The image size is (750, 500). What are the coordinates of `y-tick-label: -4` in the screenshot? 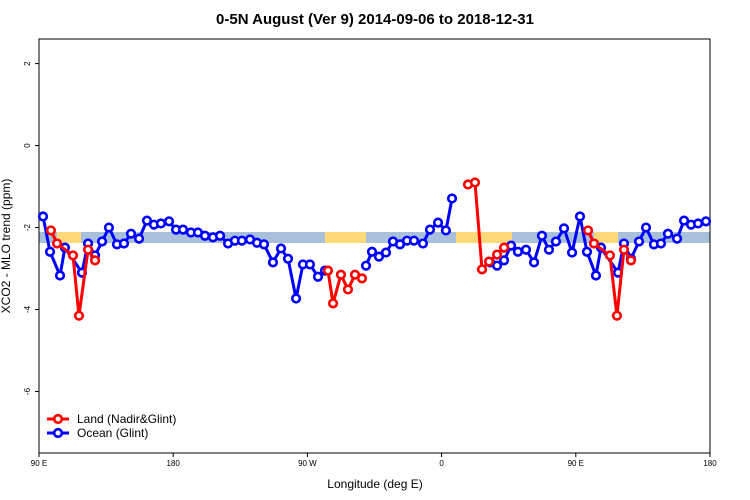 It's located at (27, 309).